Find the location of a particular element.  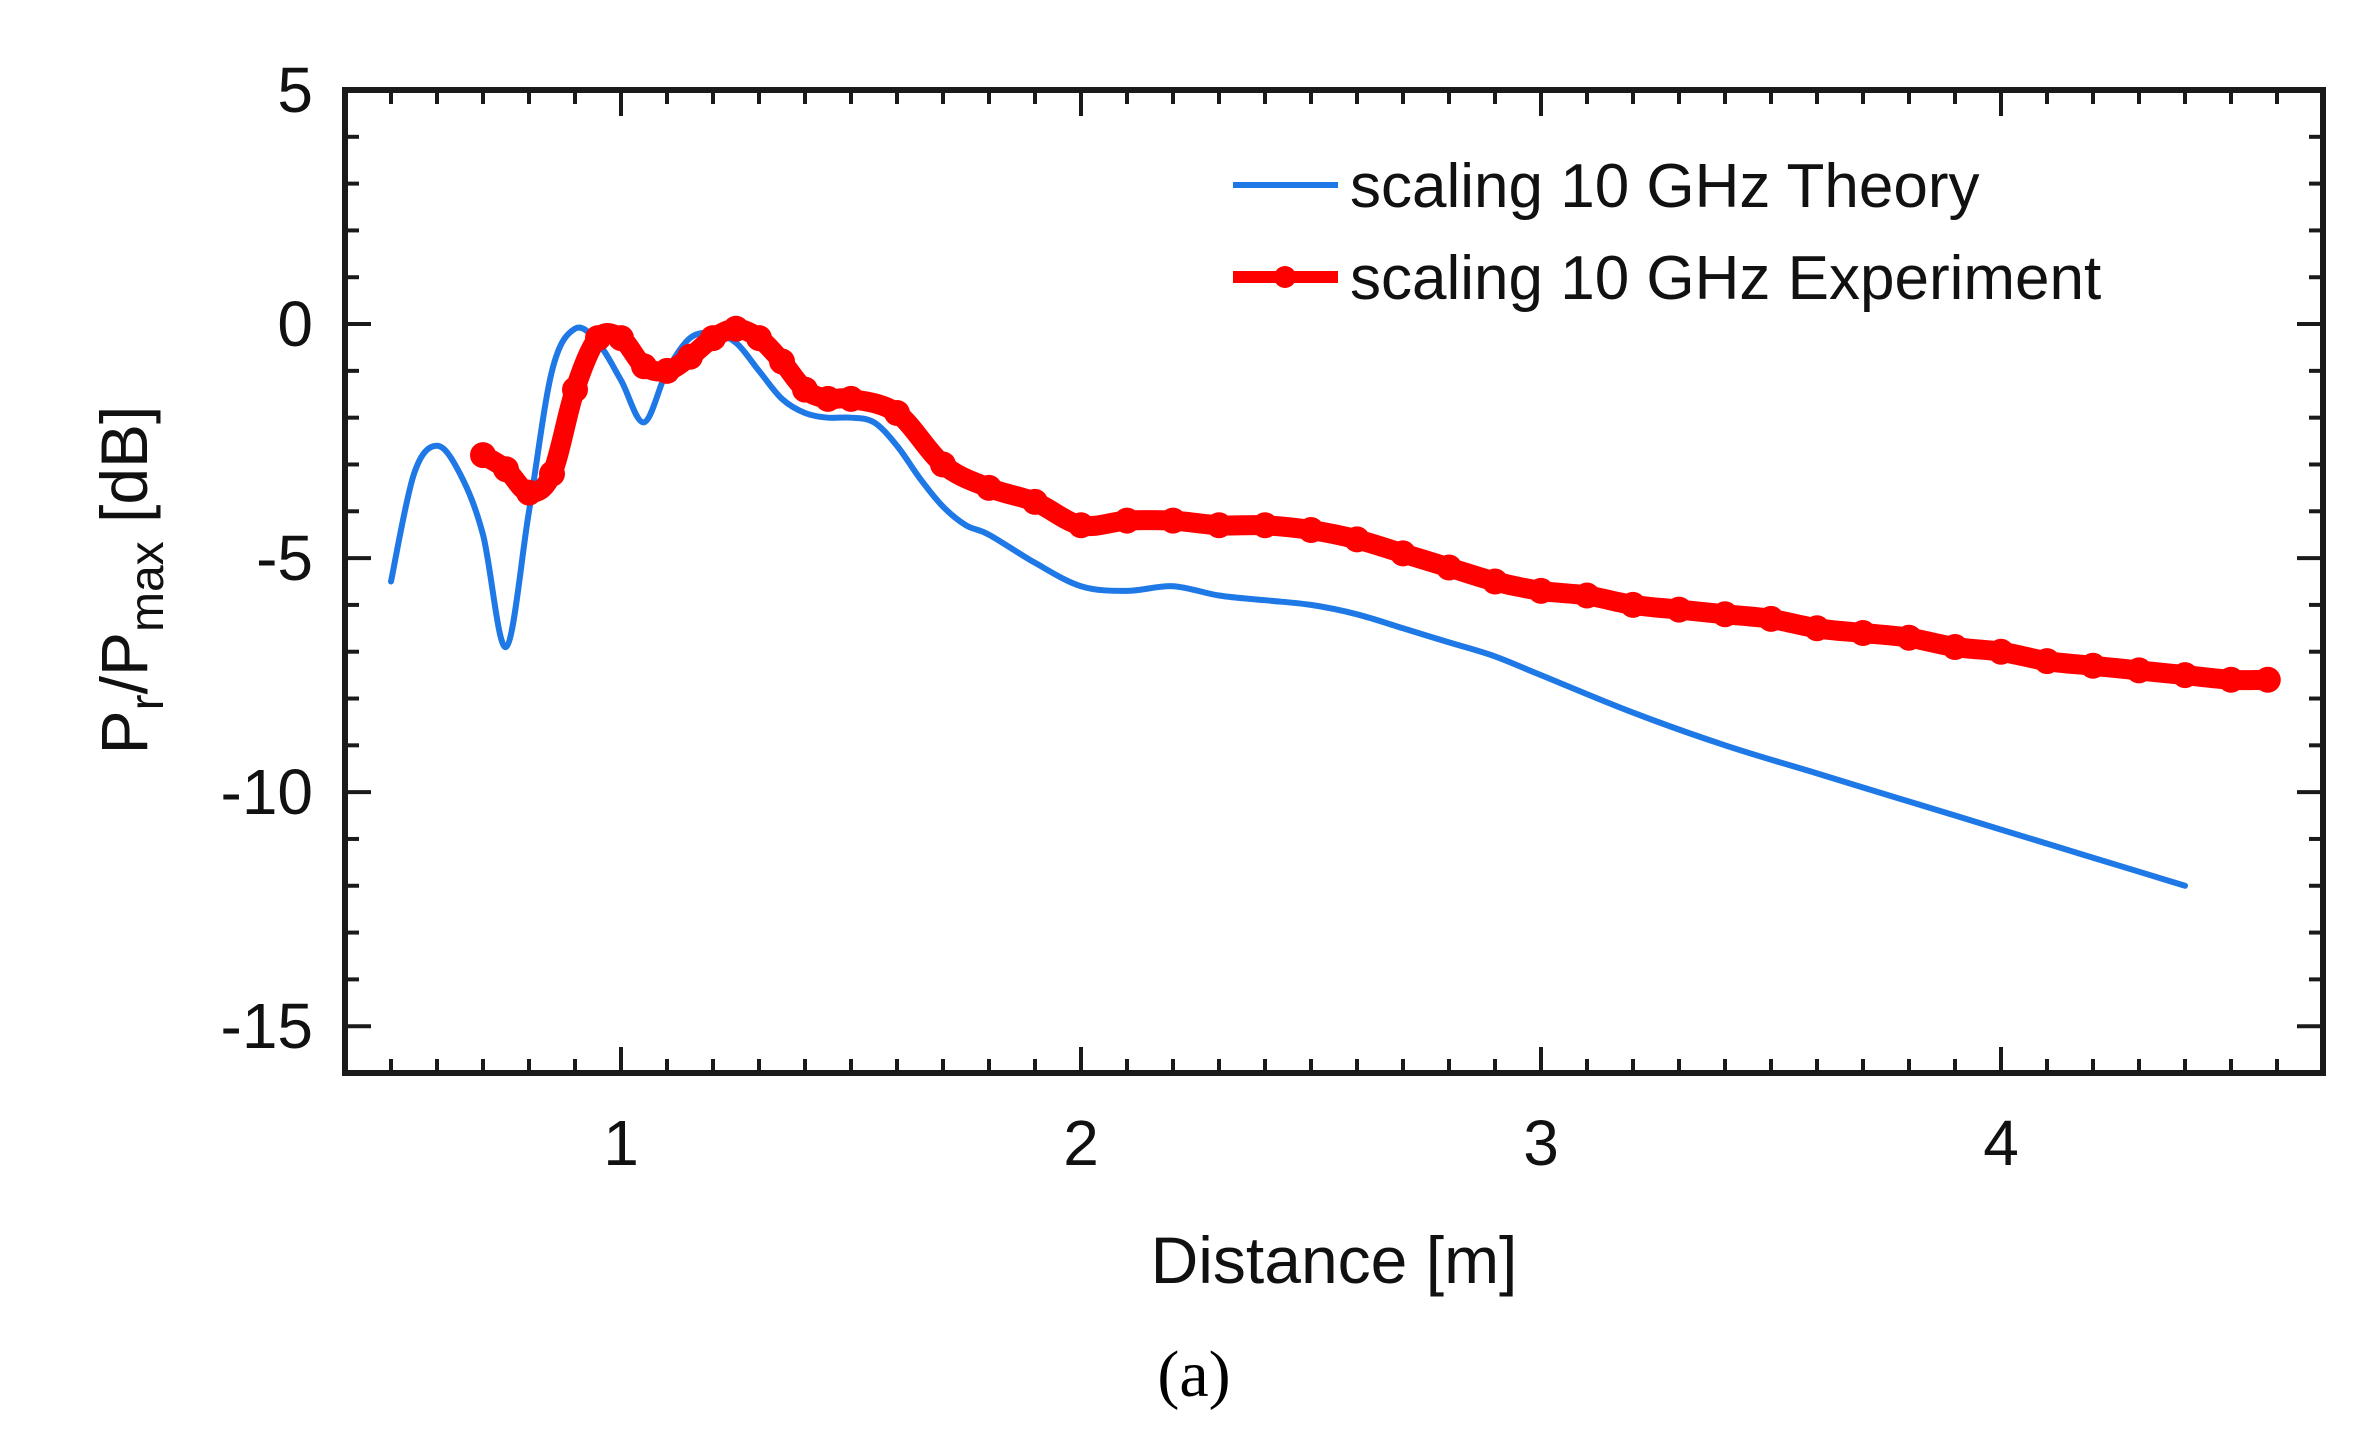

x-tick-label: 4 is located at coordinates (2001, 1143).